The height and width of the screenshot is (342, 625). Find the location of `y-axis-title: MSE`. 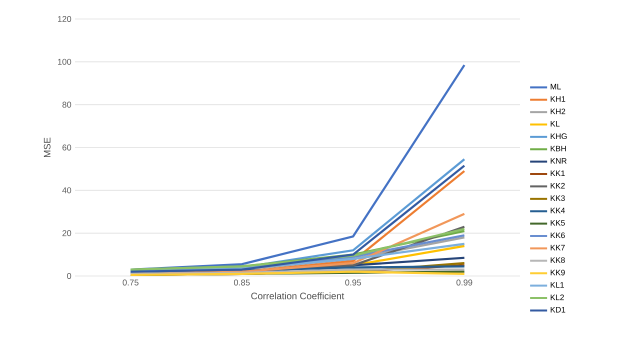

y-axis-title: MSE is located at coordinates (47, 147).